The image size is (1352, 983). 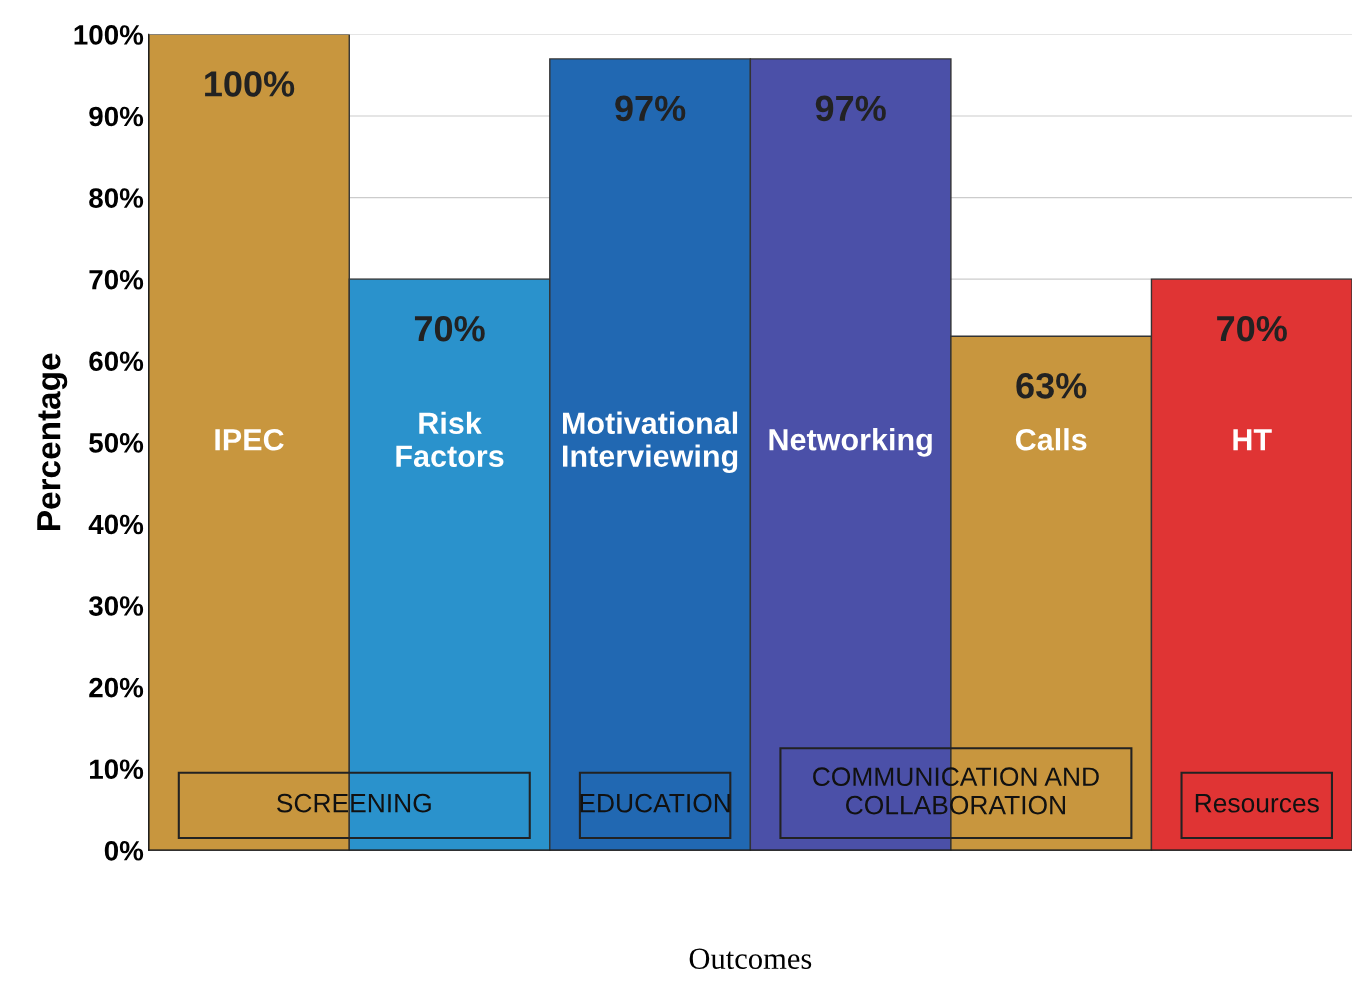 I want to click on y-axis-title: Percentage, so click(x=52, y=441).